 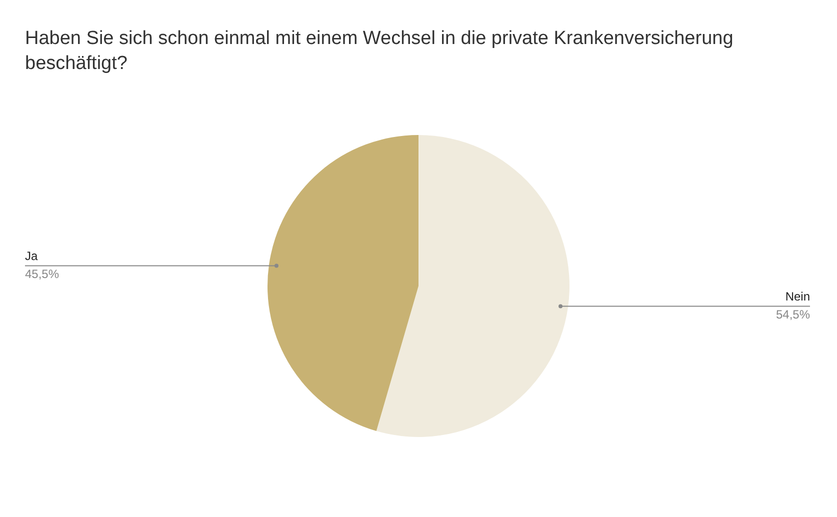 I want to click on slice-label: Ja, so click(x=31, y=256).